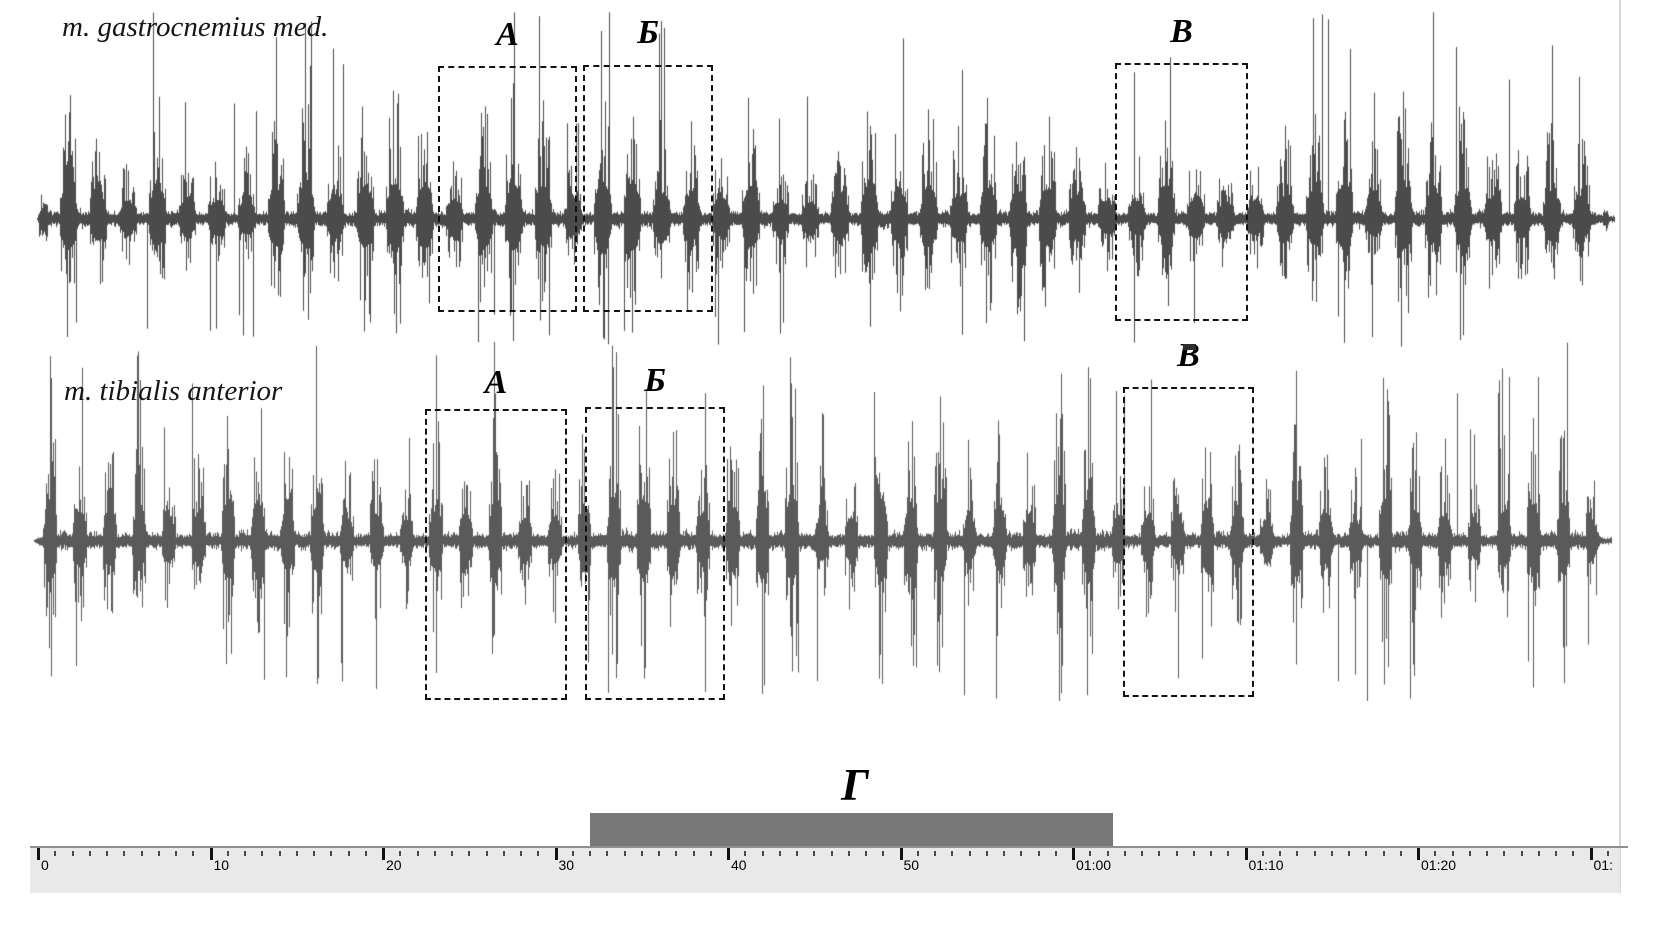 The width and height of the screenshot is (1658, 928). Describe the element at coordinates (496, 382) in the screenshot. I see `region-letter-3: А` at that location.